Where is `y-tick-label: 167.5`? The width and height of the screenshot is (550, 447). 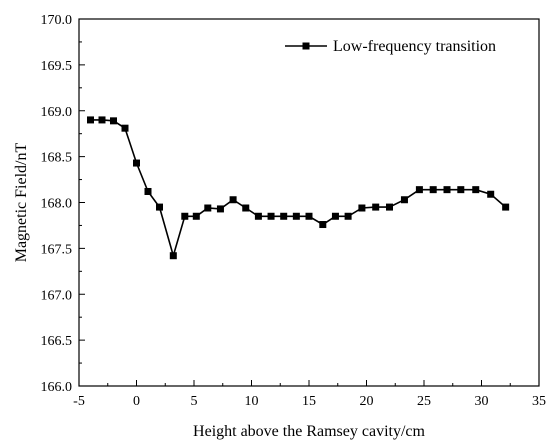 y-tick-label: 167.5 is located at coordinates (57, 249).